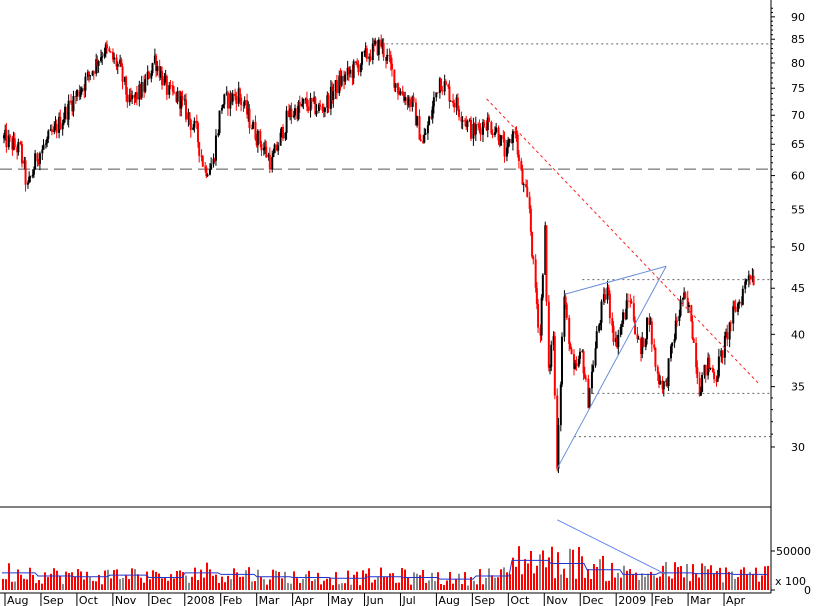 The width and height of the screenshot is (817, 606). I want to click on volume-tick-label: 50000, so click(793, 551).